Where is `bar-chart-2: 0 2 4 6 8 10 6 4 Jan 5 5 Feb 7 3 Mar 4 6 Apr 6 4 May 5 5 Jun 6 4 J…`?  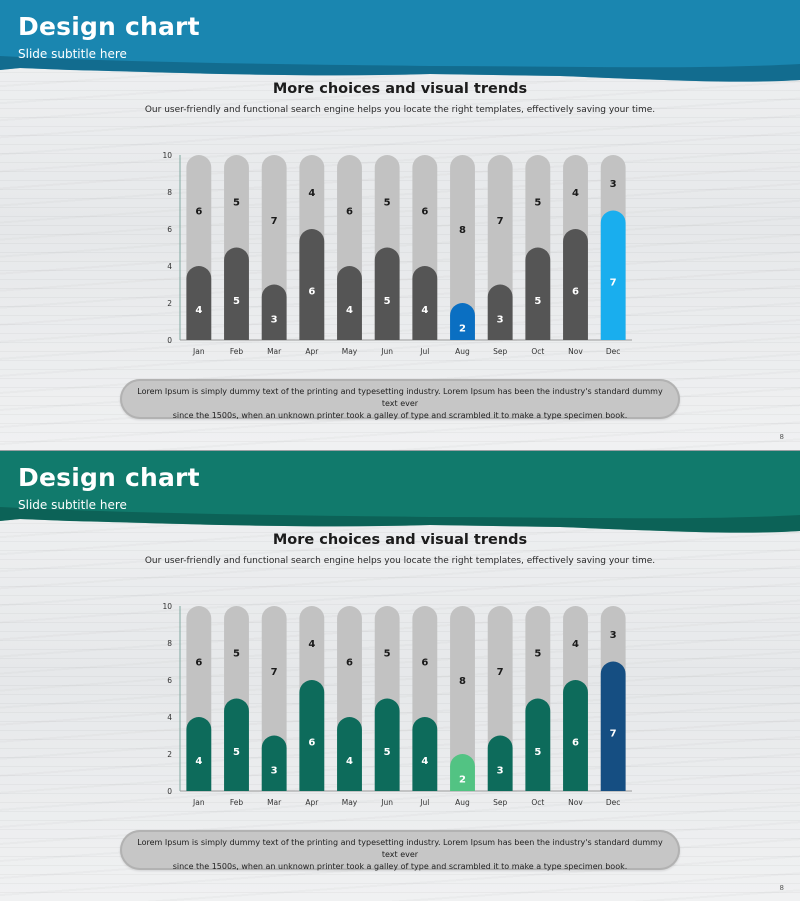
bar-chart-2: 0 2 4 6 8 10 6 4 Jan 5 5 Feb 7 3 Mar 4 6 Apr 6 4 May 5 5 Jun 6 4 J… is located at coordinates (397, 704).